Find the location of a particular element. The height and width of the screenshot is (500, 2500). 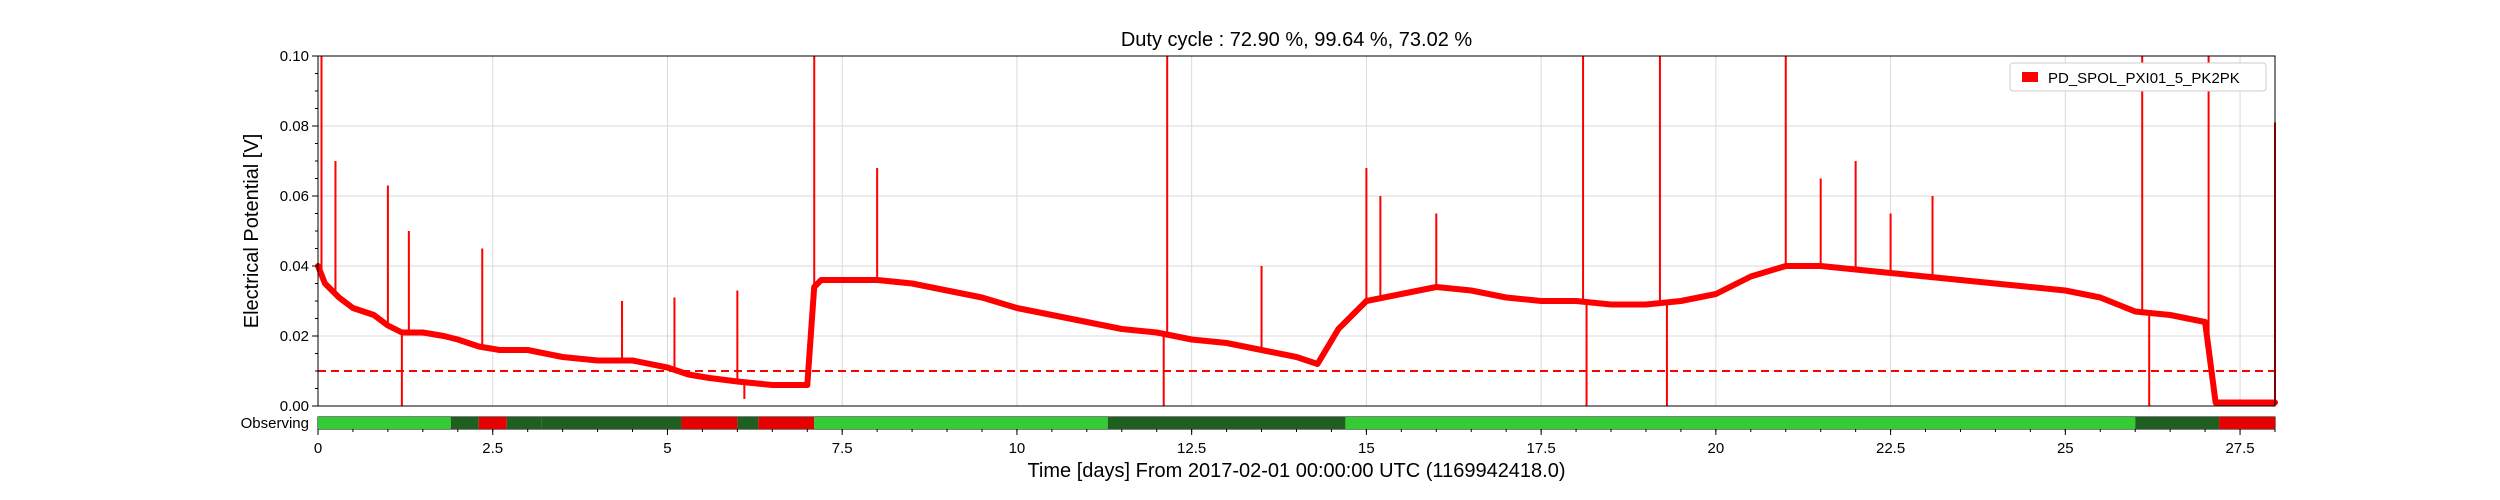

segment-bar is located at coordinates (1296, 423).